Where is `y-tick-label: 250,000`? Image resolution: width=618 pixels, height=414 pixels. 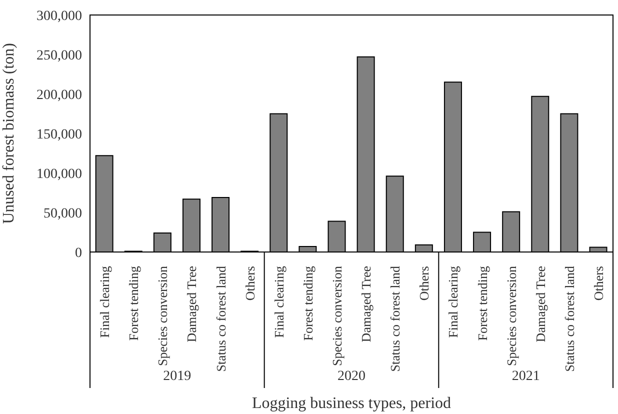 y-tick-label: 250,000 is located at coordinates (59, 56).